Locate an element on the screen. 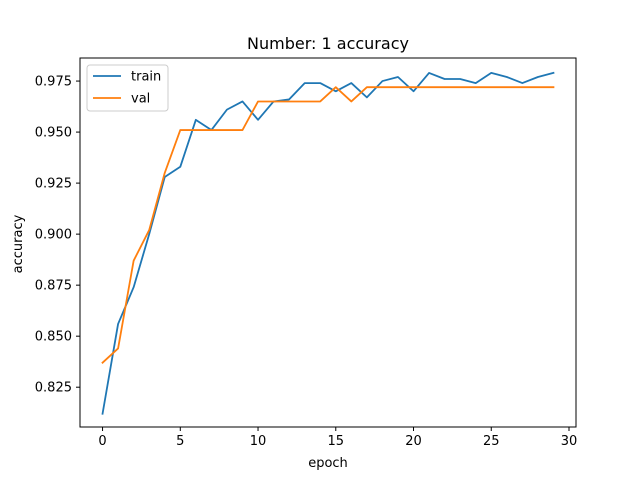 This screenshot has height=480, width=640. x-axis-label: epoch is located at coordinates (328, 463).